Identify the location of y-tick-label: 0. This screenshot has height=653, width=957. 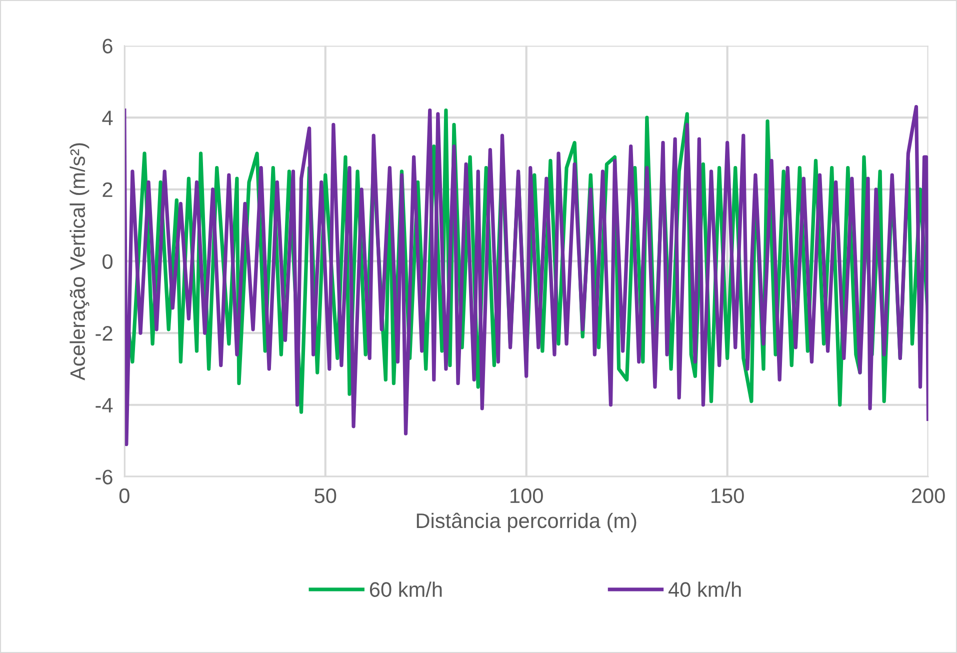
(107, 261).